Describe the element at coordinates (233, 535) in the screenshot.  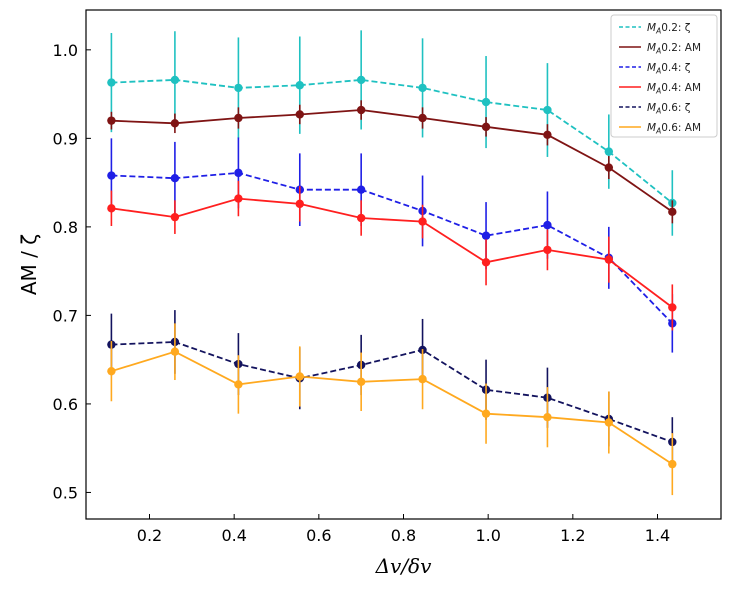
I see `x-tick-label: 0.4` at that location.